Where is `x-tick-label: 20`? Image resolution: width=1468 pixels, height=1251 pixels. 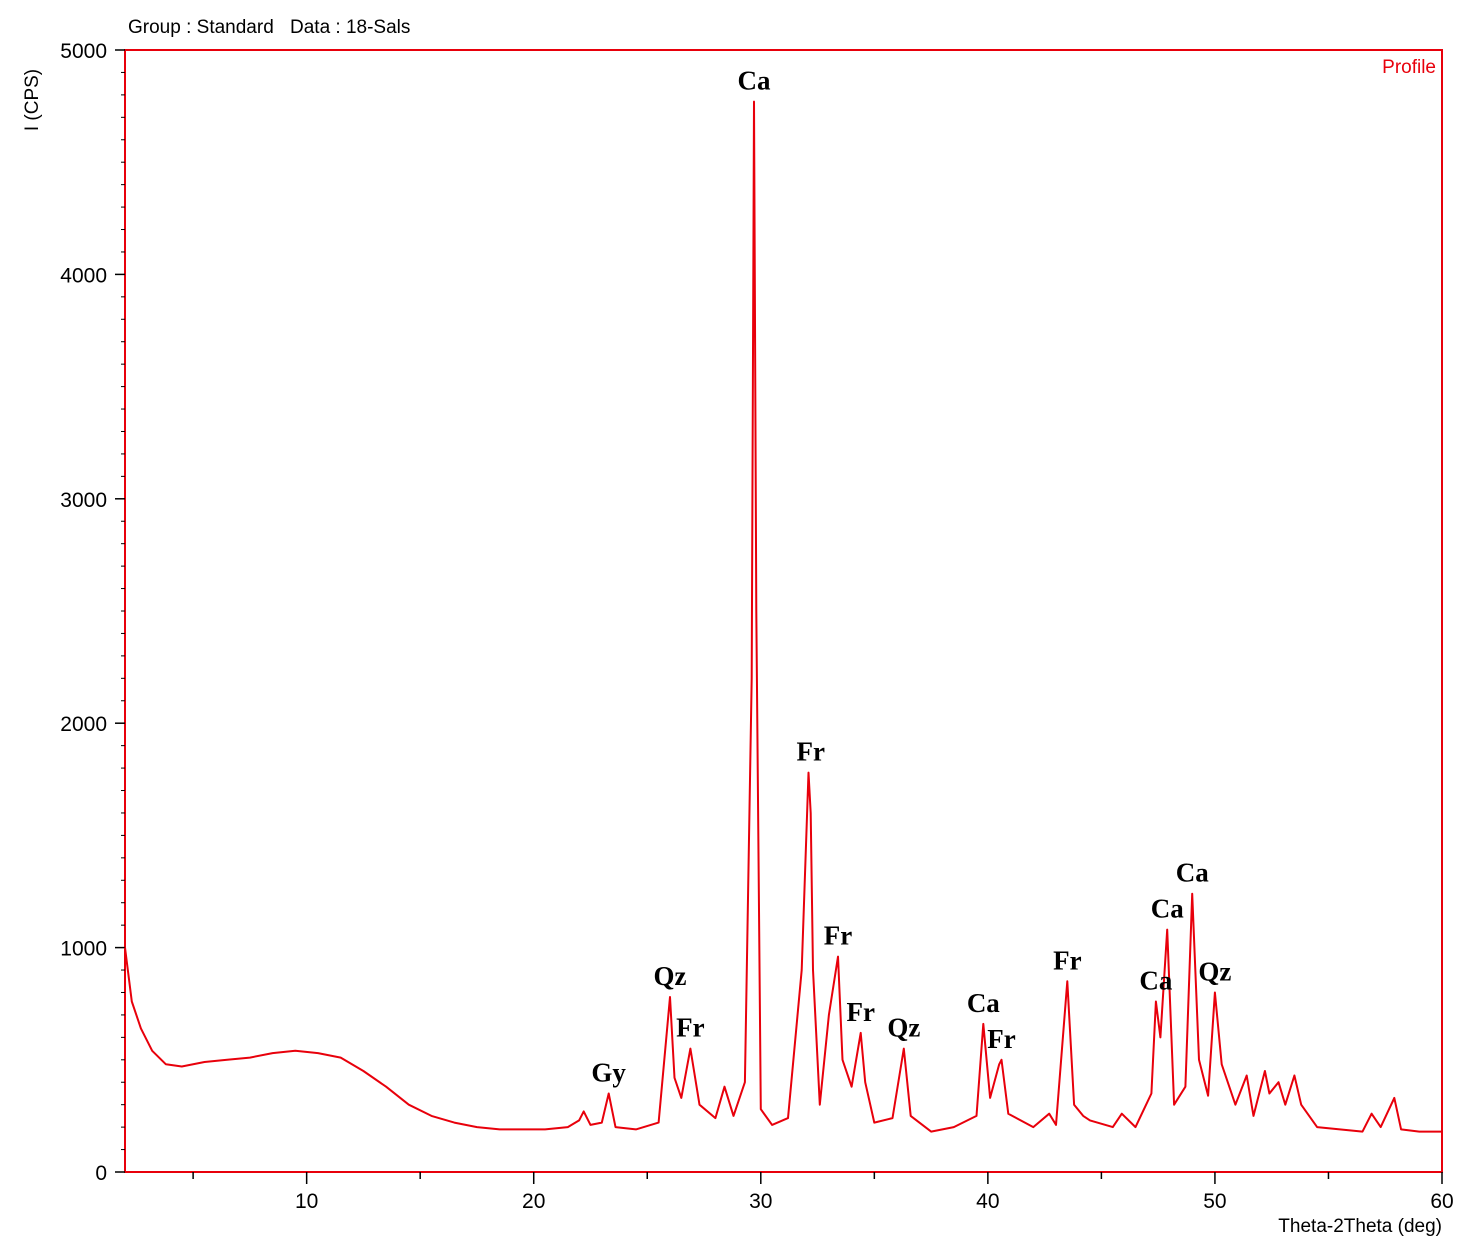 x-tick-label: 20 is located at coordinates (533, 1201).